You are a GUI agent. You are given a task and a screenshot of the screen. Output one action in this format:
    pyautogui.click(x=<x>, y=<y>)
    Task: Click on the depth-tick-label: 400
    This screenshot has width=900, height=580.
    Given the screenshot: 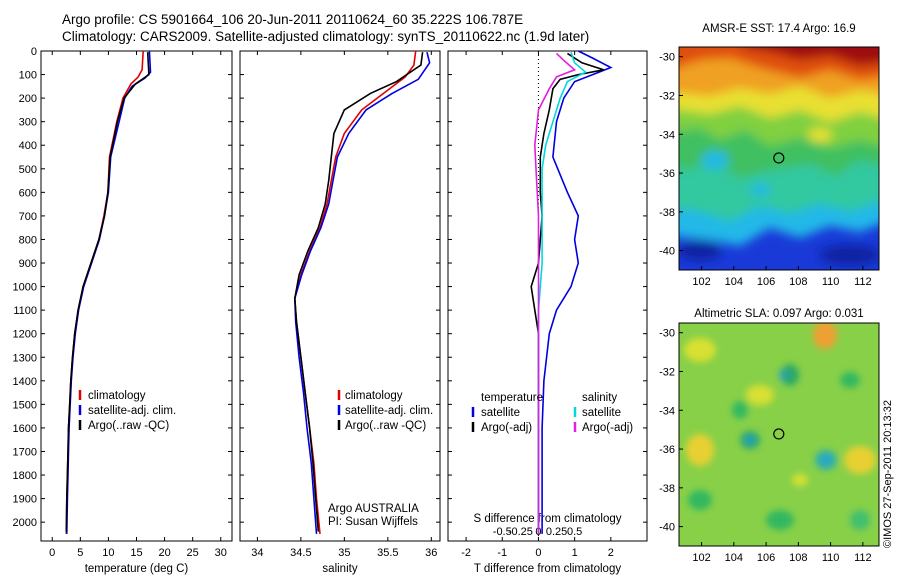 What is the action you would take?
    pyautogui.click(x=28, y=146)
    